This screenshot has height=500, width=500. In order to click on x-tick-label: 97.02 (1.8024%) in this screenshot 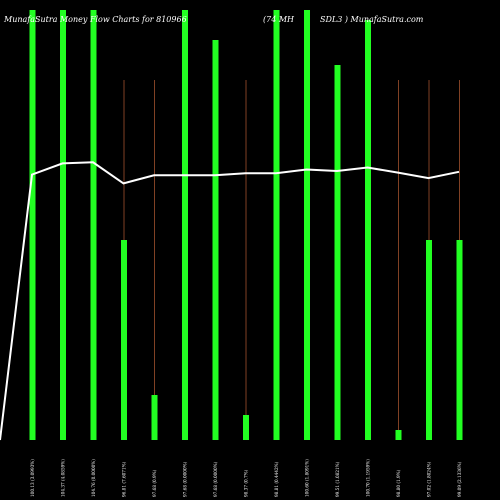, I will do `click(429, 479)`.